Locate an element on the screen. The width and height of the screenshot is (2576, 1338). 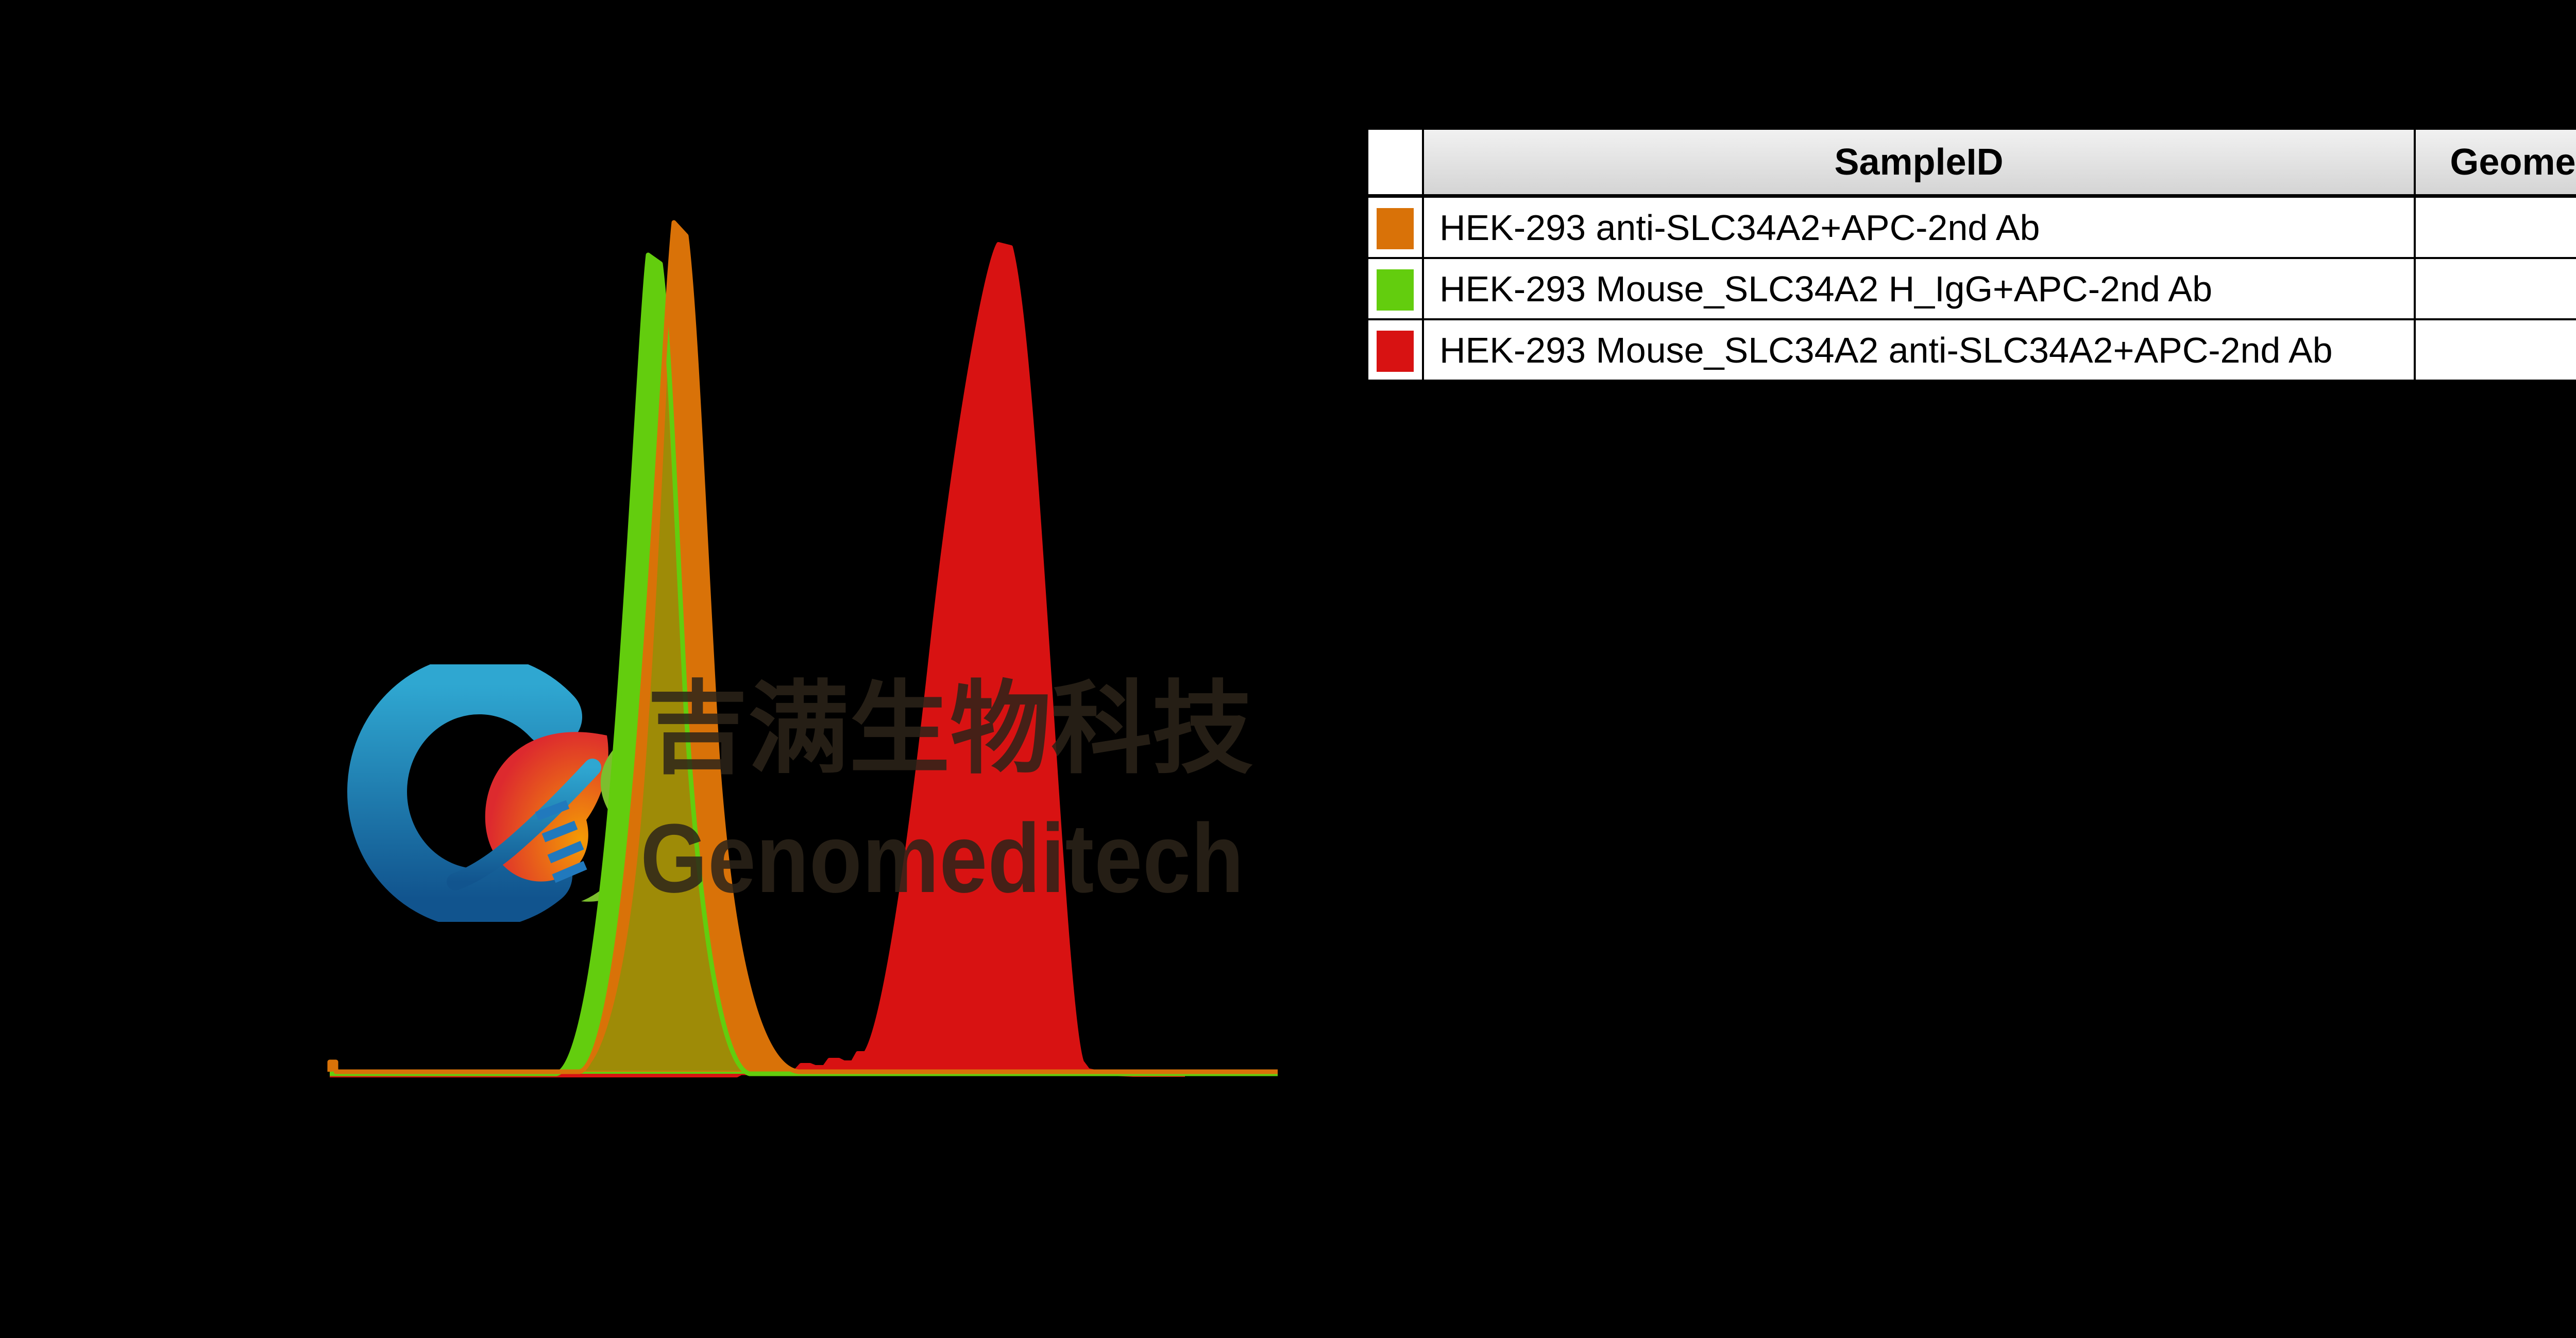
logo-blue-swirl is located at coordinates (464, 793).